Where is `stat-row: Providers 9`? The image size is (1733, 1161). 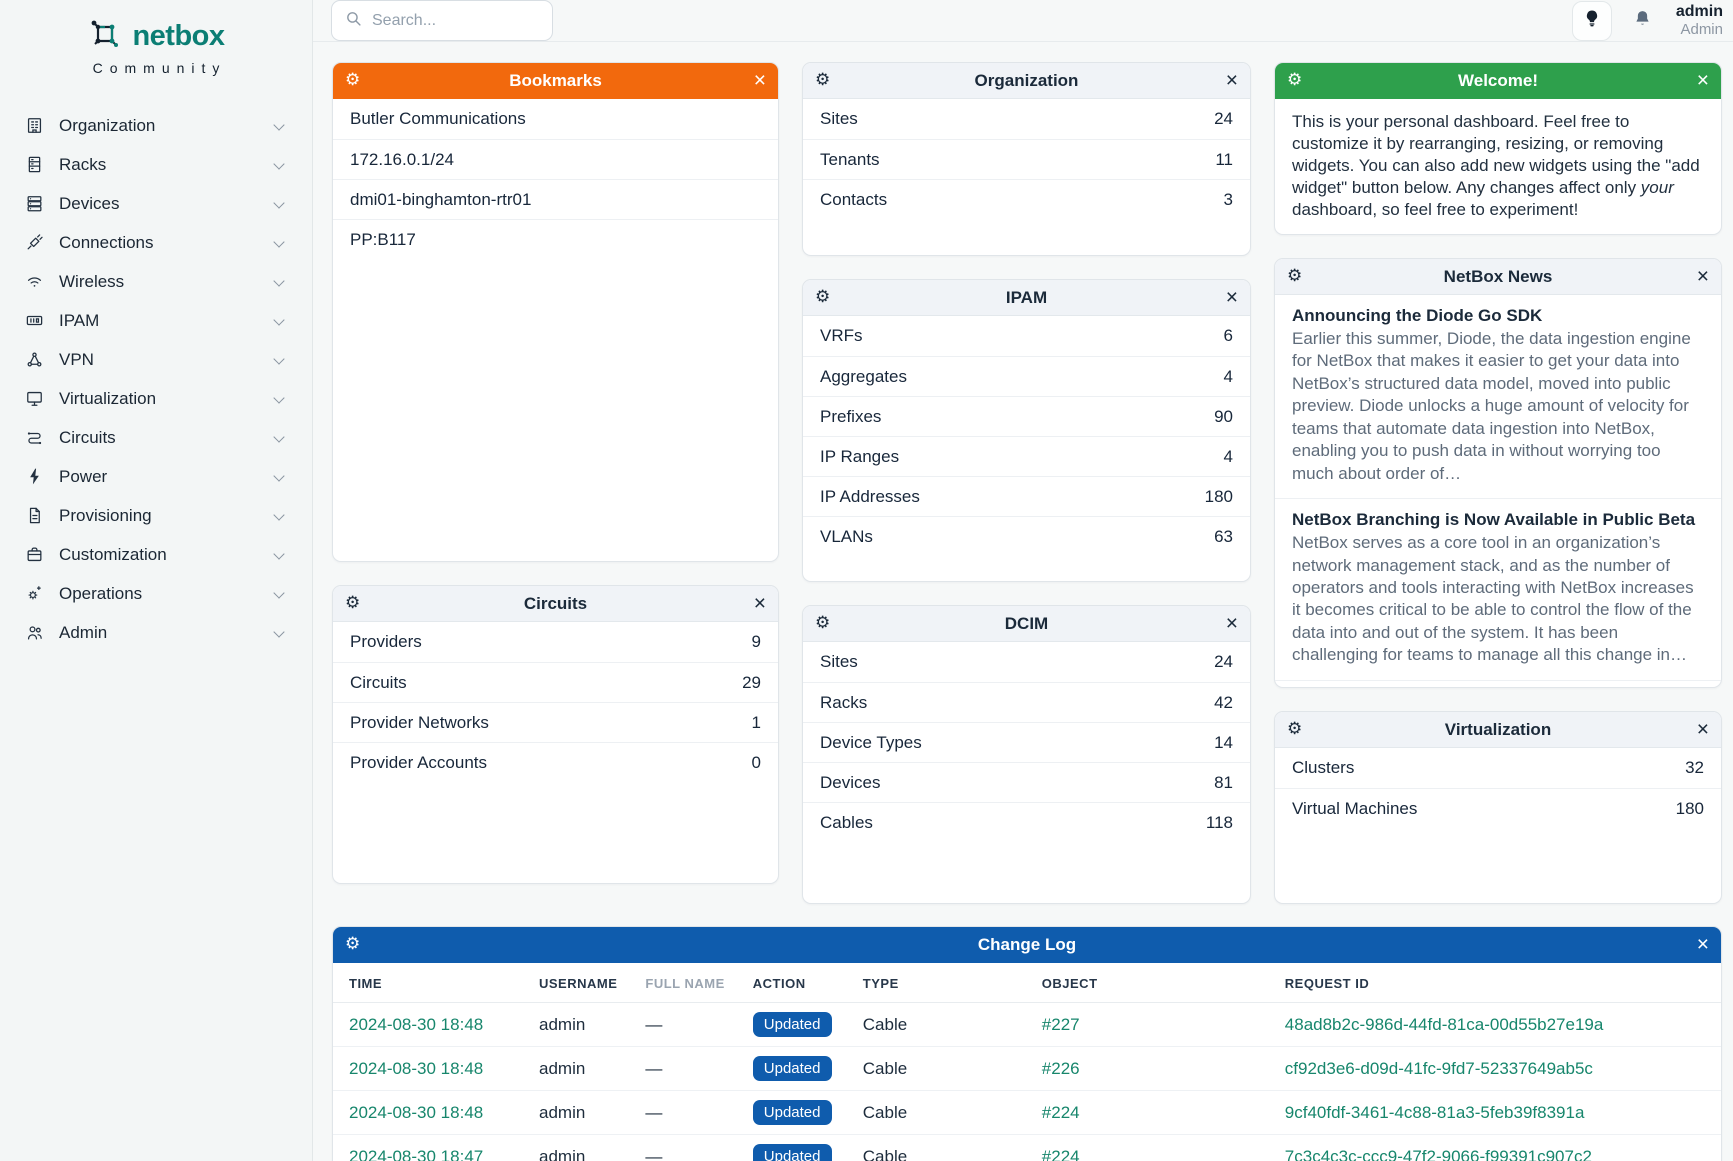 stat-row: Providers 9 is located at coordinates (555, 642).